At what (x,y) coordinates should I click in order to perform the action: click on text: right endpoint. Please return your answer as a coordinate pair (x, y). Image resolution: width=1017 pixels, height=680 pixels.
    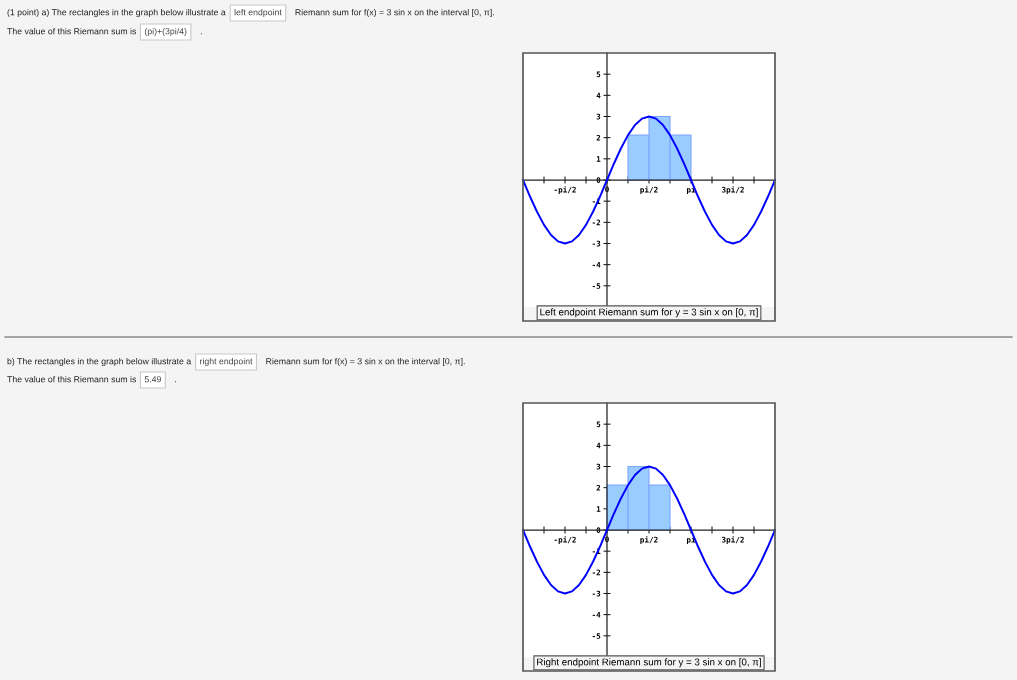
    Looking at the image, I should click on (226, 362).